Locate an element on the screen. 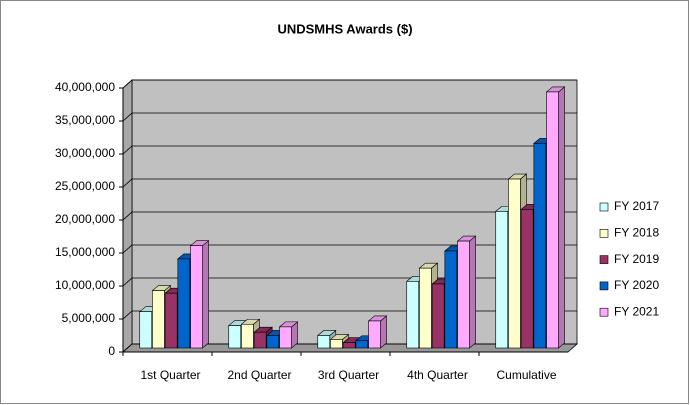 The image size is (690, 405). legend-label: FY 2019 is located at coordinates (636, 259).